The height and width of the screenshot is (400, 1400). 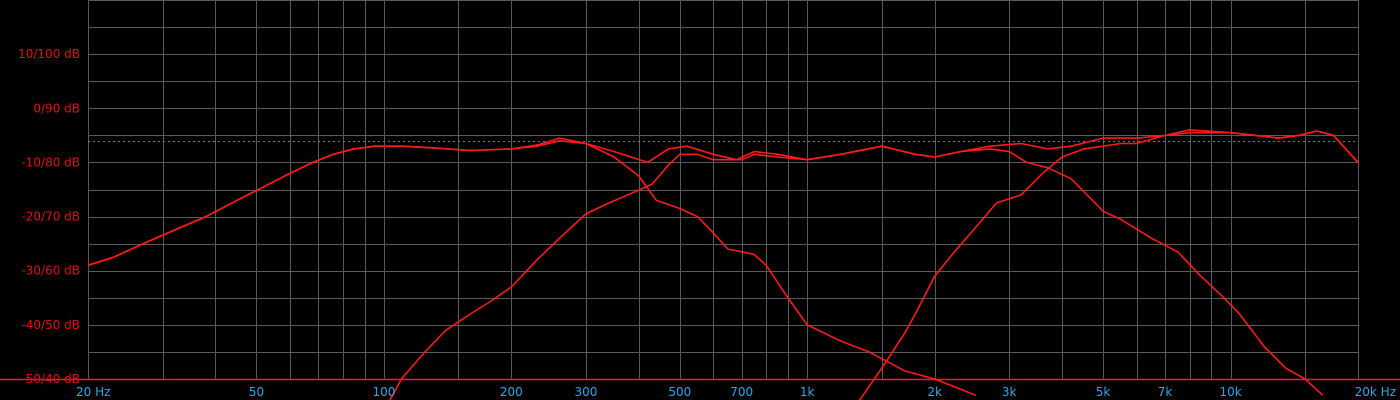 What do you see at coordinates (1103, 392) in the screenshot?
I see `x-tick-label: 5k` at bounding box center [1103, 392].